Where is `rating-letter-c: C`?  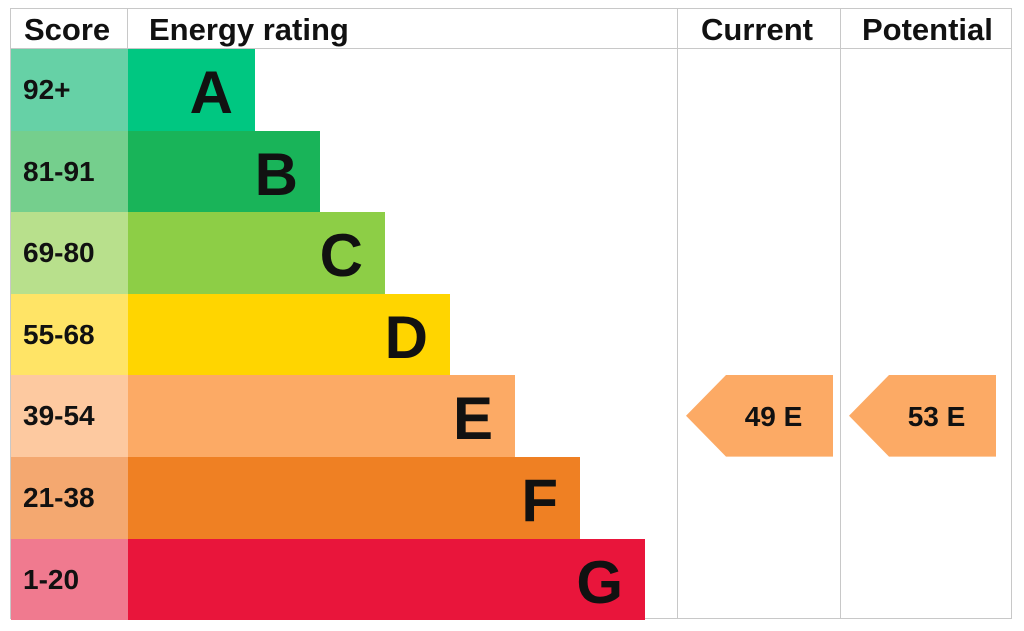
rating-letter-c: C is located at coordinates (341, 256).